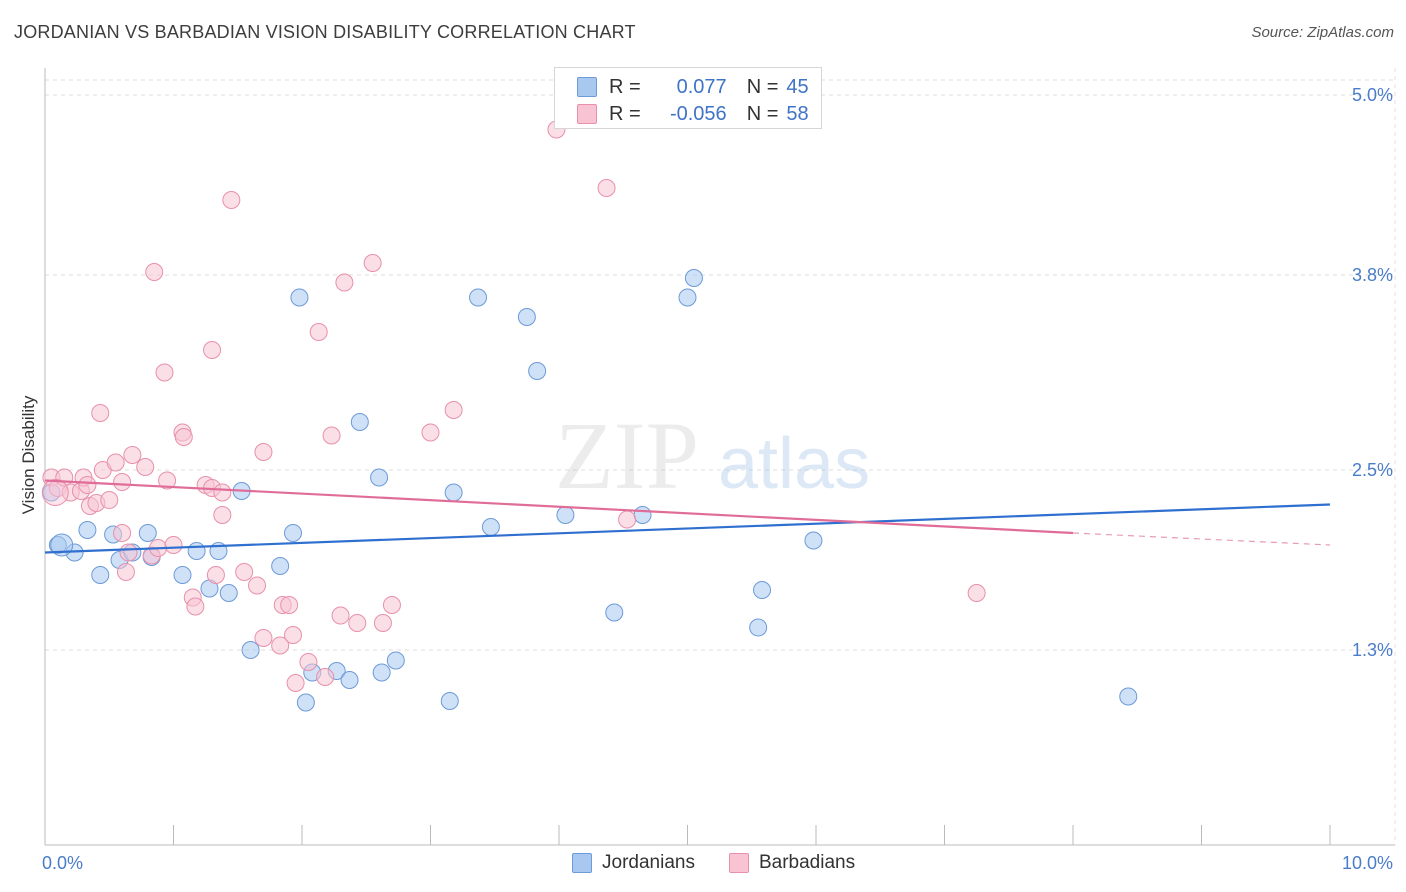 This screenshot has width=1406, height=892. What do you see at coordinates (1201, 539) in the screenshot?
I see `trend-line-barbadians-extension` at bounding box center [1201, 539].